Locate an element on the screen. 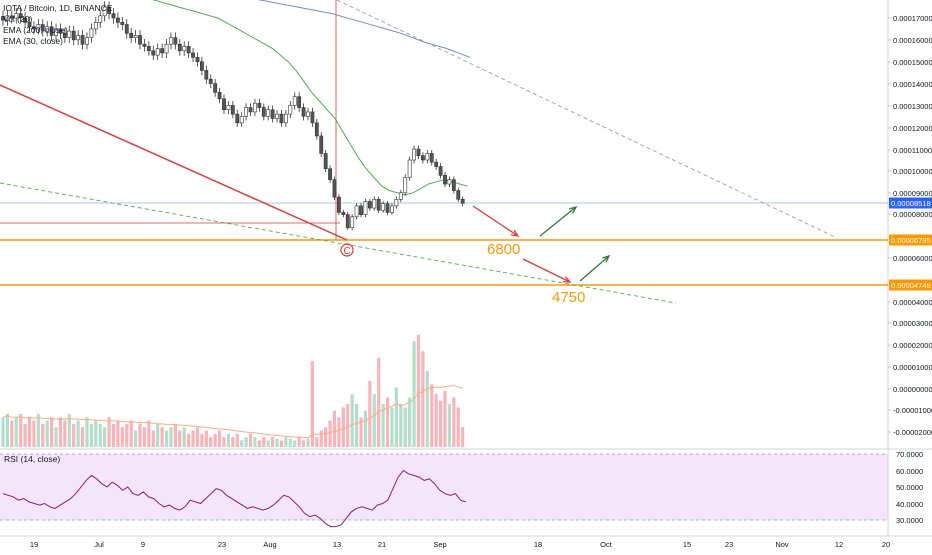  legend-symbol: IOTA / Bitcoin, 1D, BINANCE is located at coordinates (58, 8).